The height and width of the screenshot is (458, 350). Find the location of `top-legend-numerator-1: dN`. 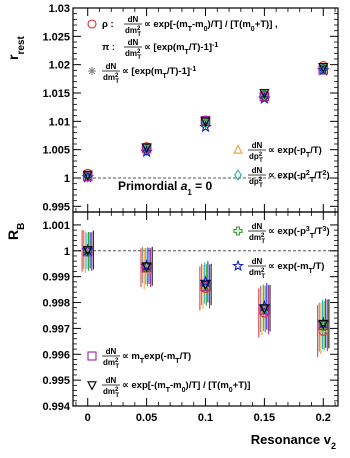

top-legend-numerator-1: dN is located at coordinates (133, 42).